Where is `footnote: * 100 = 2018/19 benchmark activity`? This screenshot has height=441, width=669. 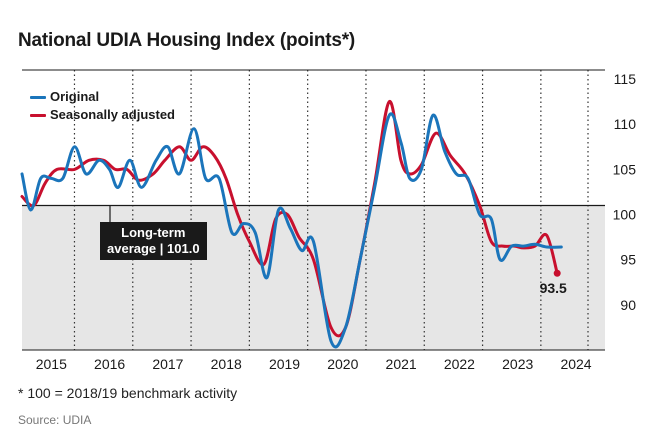 footnote: * 100 = 2018/19 benchmark activity is located at coordinates (128, 393).